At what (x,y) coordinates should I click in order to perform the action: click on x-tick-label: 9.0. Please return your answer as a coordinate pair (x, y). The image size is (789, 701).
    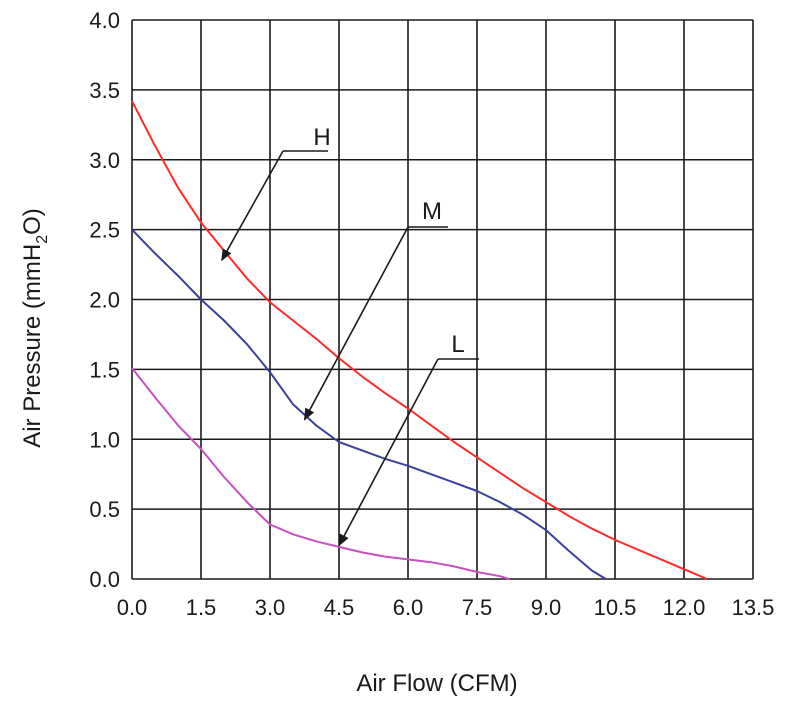
    Looking at the image, I should click on (546, 607).